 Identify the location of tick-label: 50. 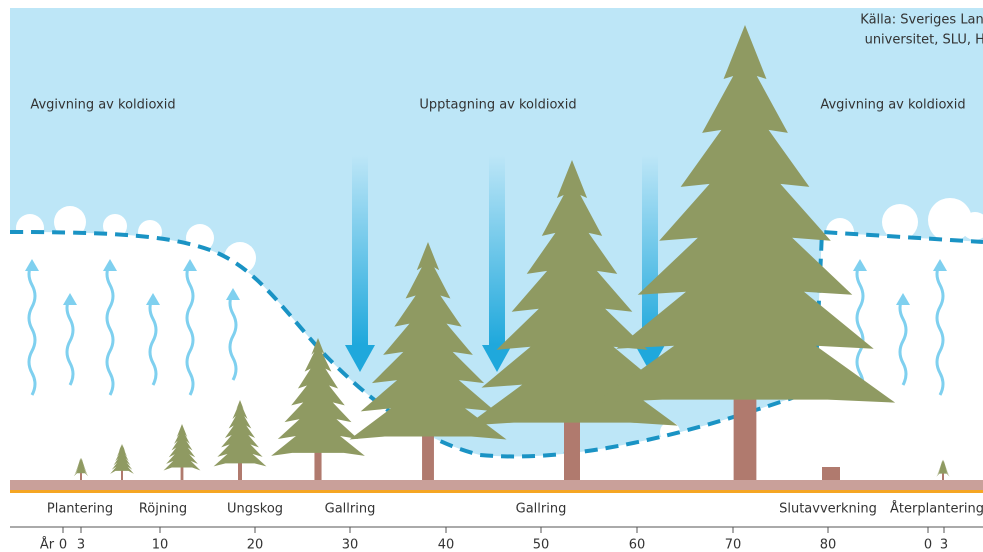
(541, 545).